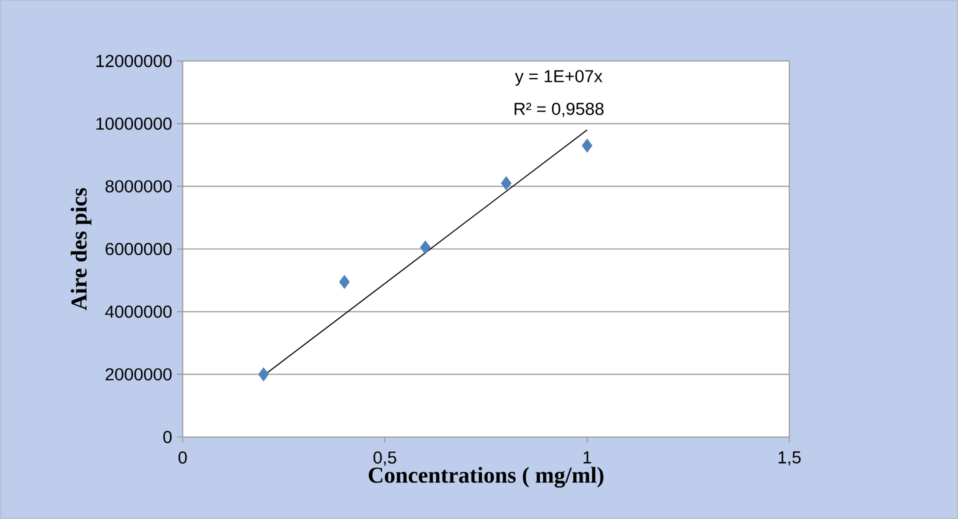 The image size is (958, 519). What do you see at coordinates (139, 249) in the screenshot?
I see `y-tick-label: 6000000` at bounding box center [139, 249].